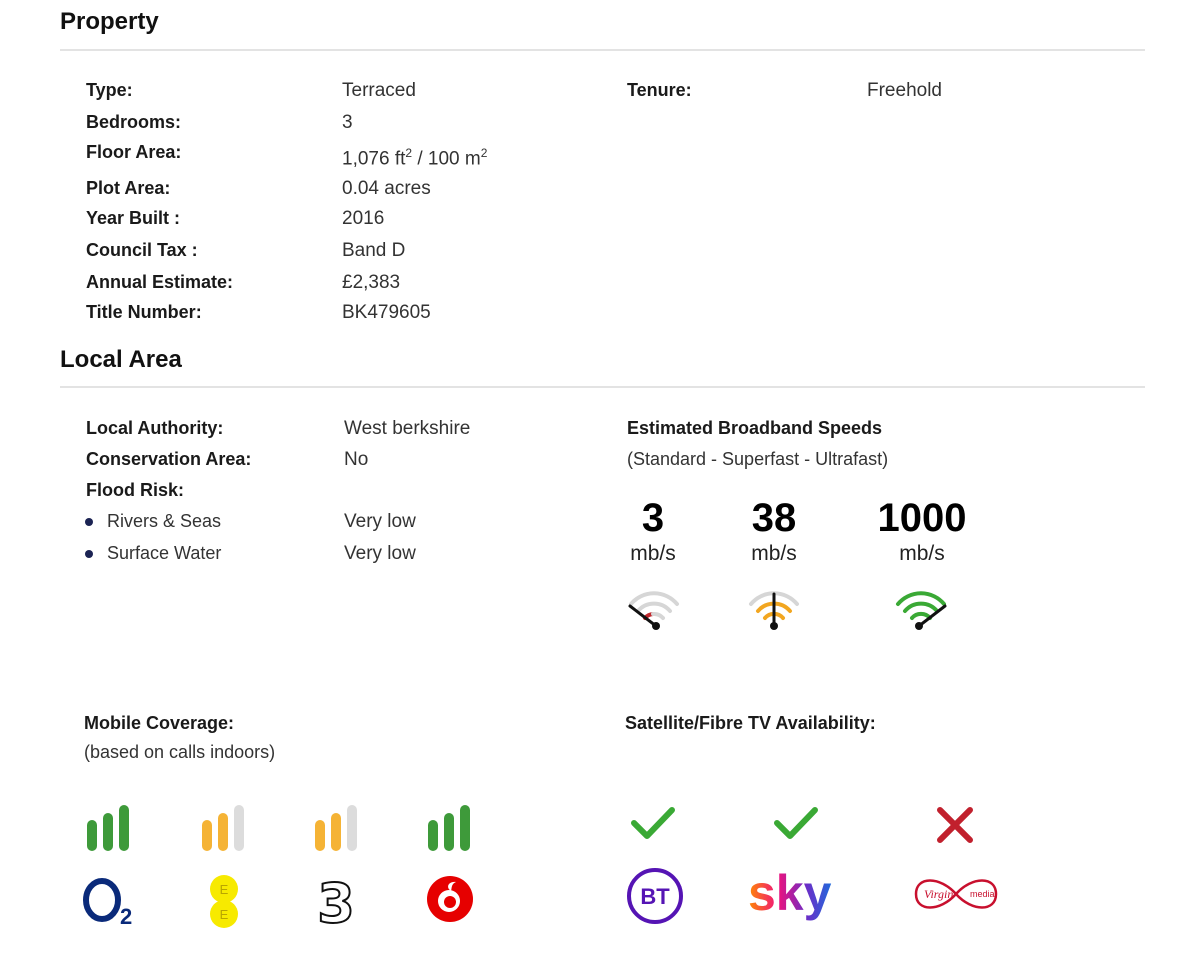 The height and width of the screenshot is (975, 1200). What do you see at coordinates (164, 553) in the screenshot?
I see `flood-surface-label: Surface Water` at bounding box center [164, 553].